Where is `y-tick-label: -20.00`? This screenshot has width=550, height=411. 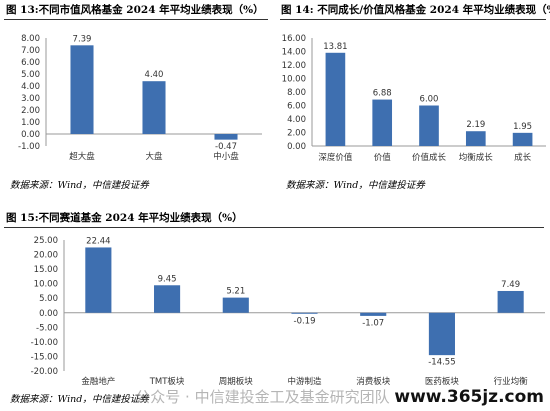 y-tick-label: -20.00 is located at coordinates (44, 372).